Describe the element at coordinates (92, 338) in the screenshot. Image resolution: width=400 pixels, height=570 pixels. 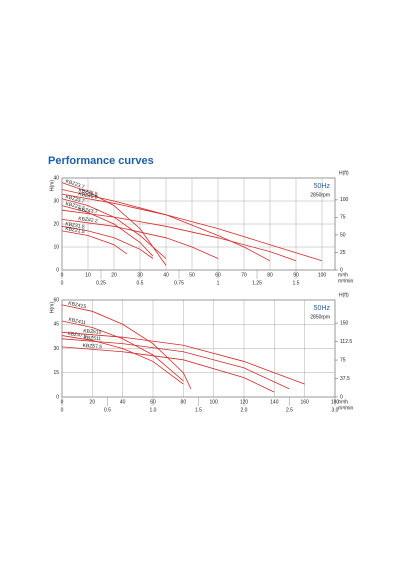
I see `series-label: KBZ511` at that location.